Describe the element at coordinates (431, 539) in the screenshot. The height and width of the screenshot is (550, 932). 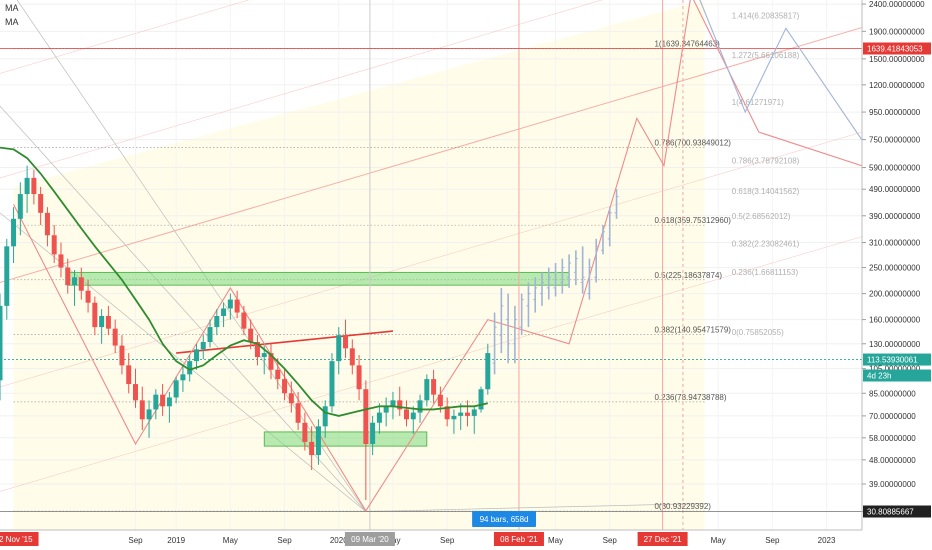
I see `time-axis: Sep2019MaySep2020MaySepMaySepMaySep2023` at that location.